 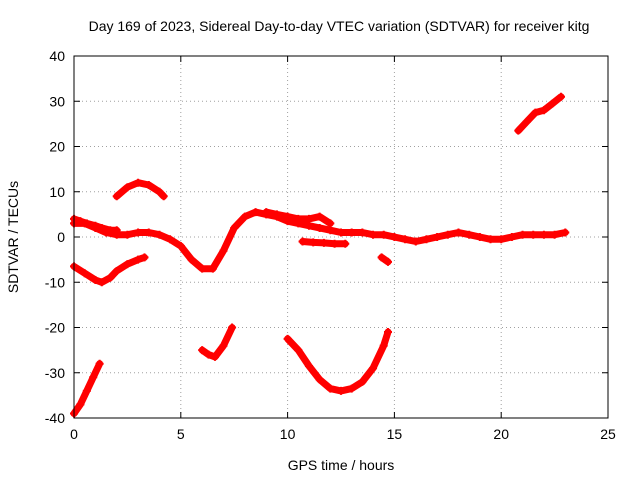 I want to click on series-line-arc-late-rise, so click(x=539, y=114).